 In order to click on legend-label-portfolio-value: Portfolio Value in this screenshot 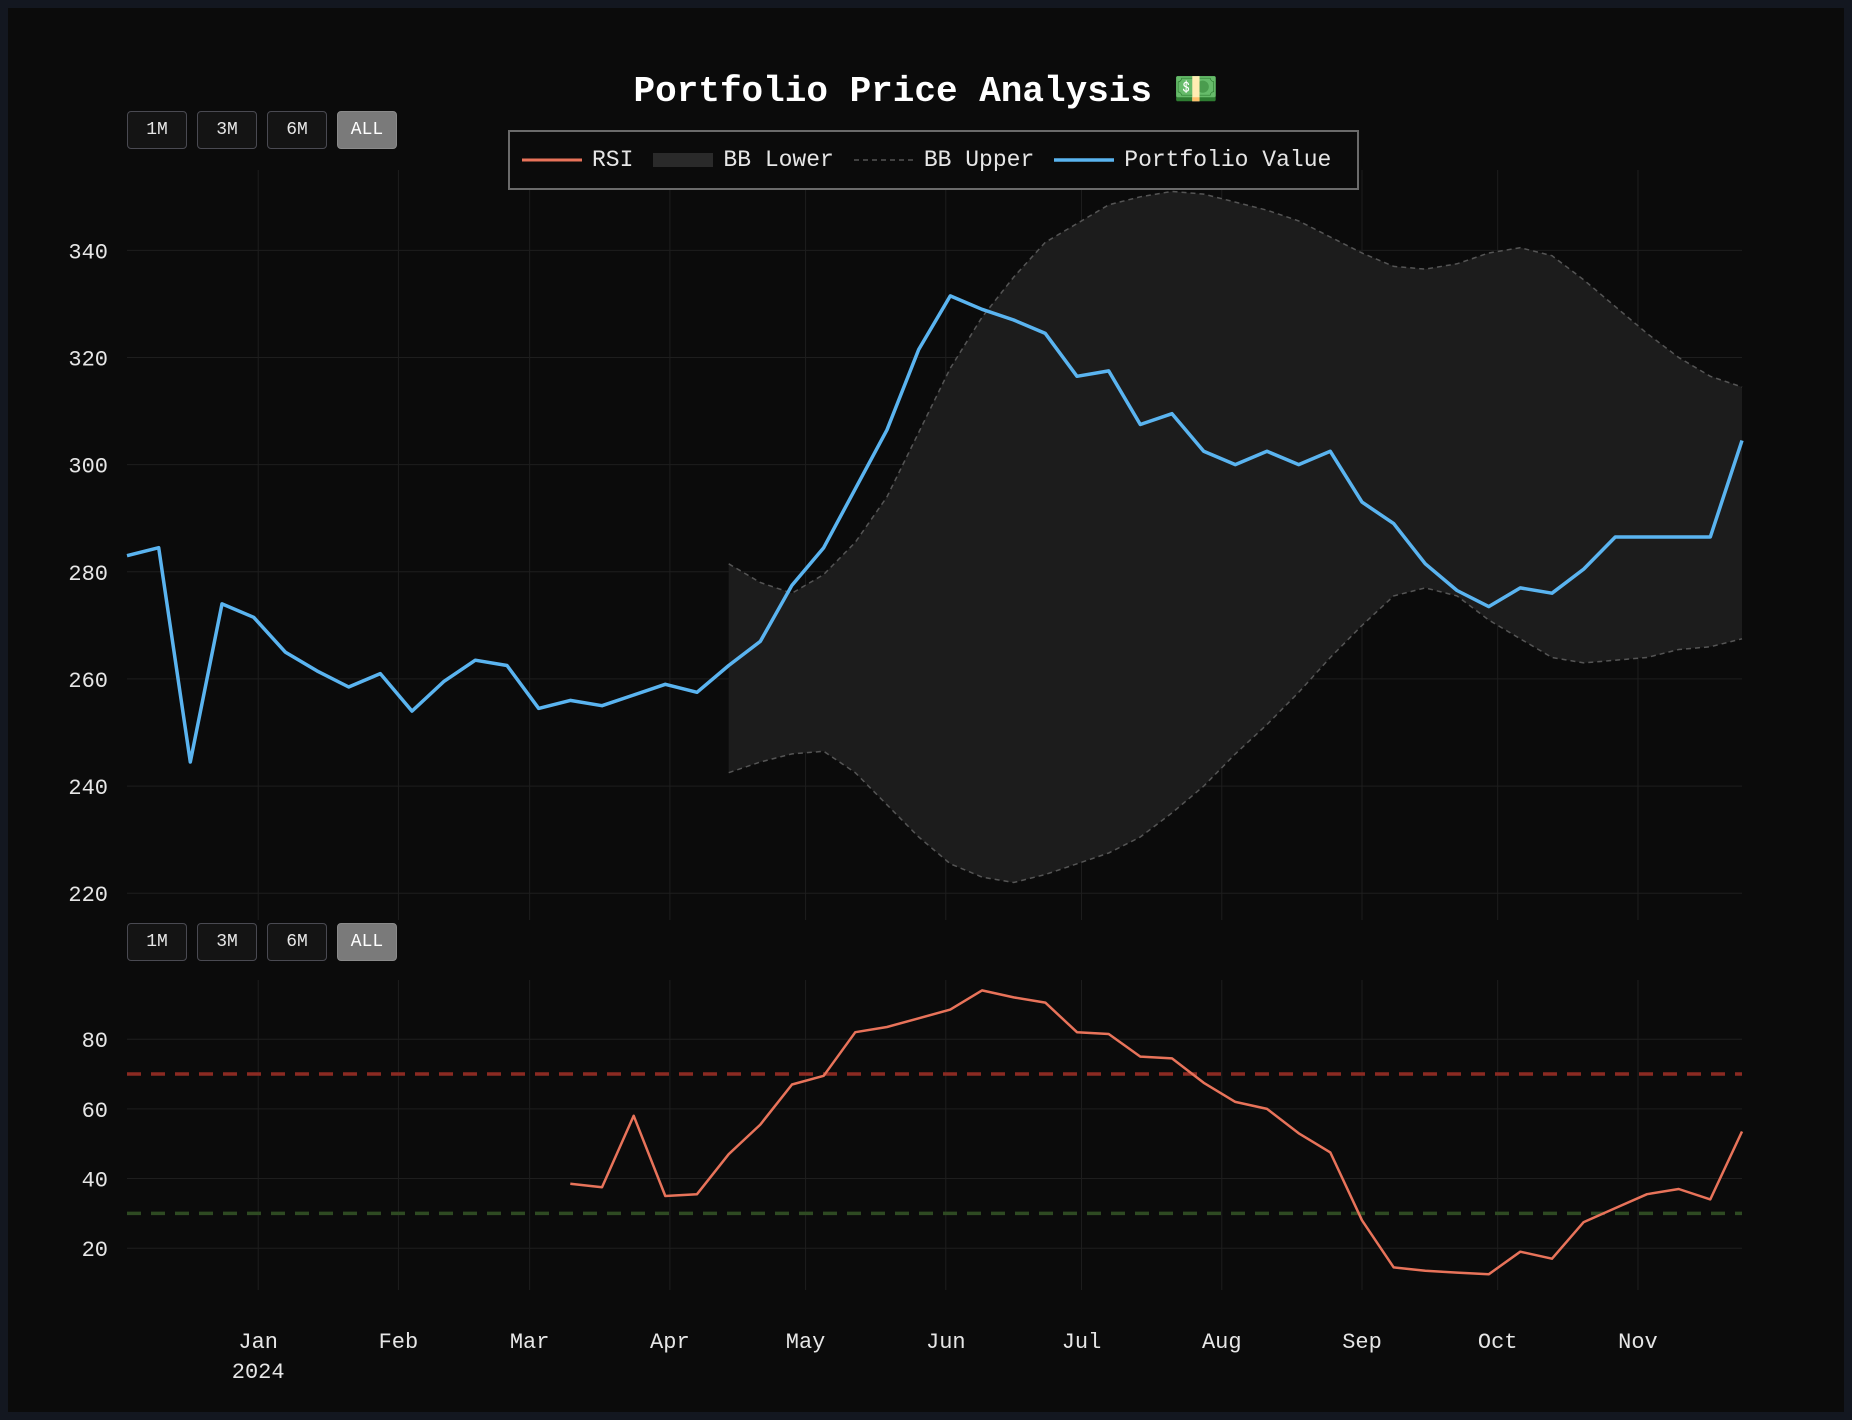, I will do `click(1228, 160)`.